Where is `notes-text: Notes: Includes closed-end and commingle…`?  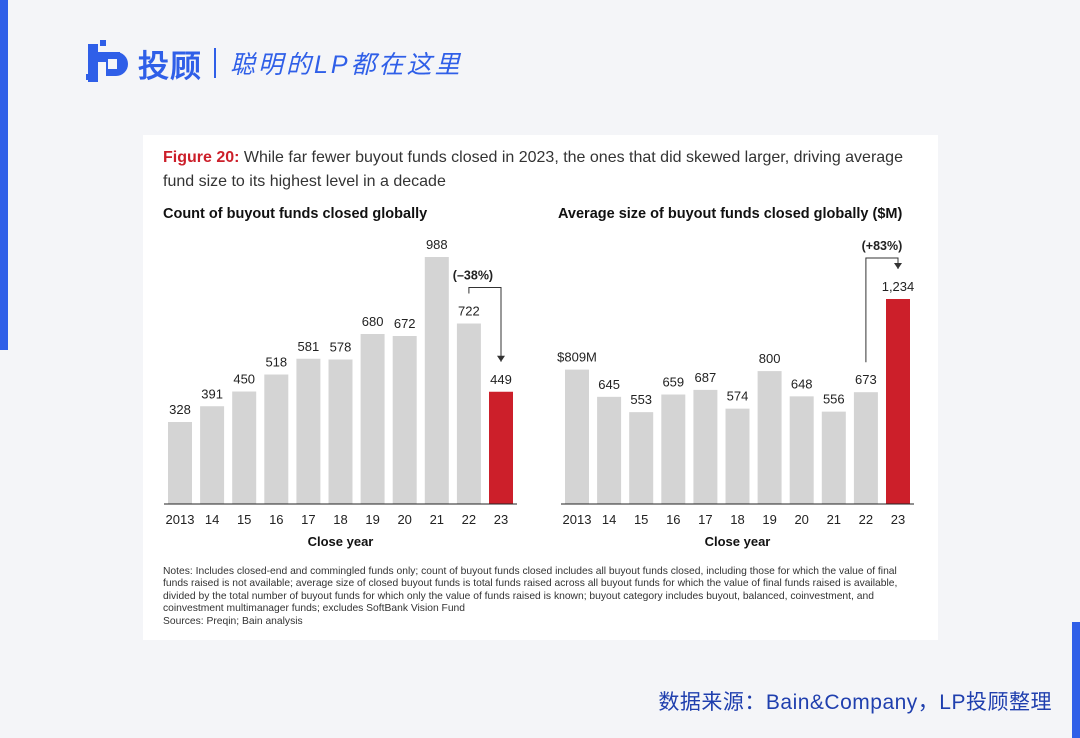 notes-text: Notes: Includes closed-end and commingle… is located at coordinates (530, 590).